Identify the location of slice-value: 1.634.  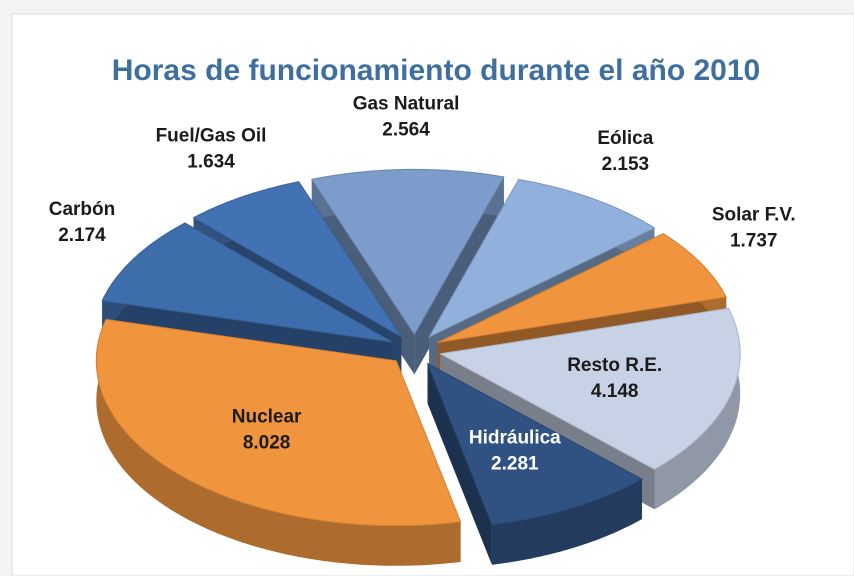
(211, 162).